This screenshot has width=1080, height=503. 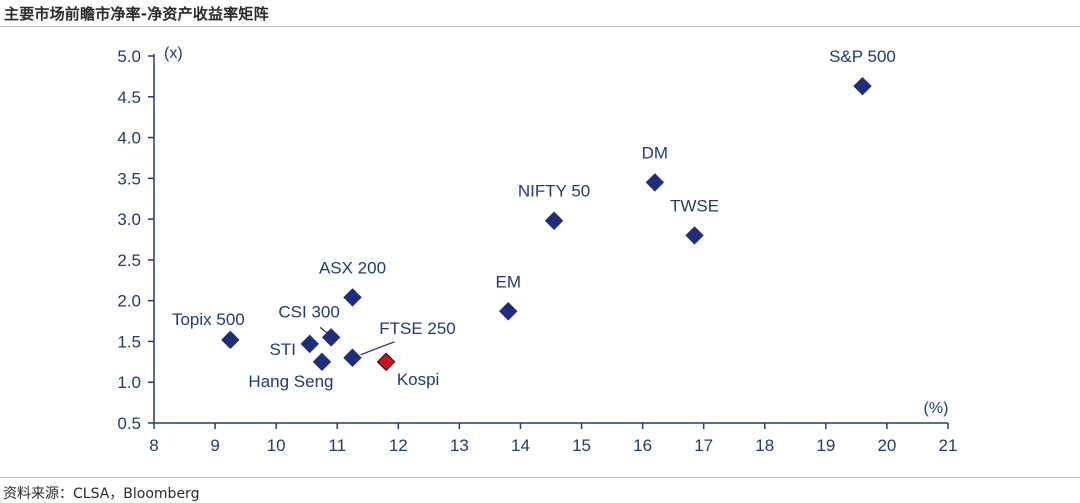 What do you see at coordinates (101, 494) in the screenshot?
I see `source-note: 资料来源：CLSA，Bloomberg` at bounding box center [101, 494].